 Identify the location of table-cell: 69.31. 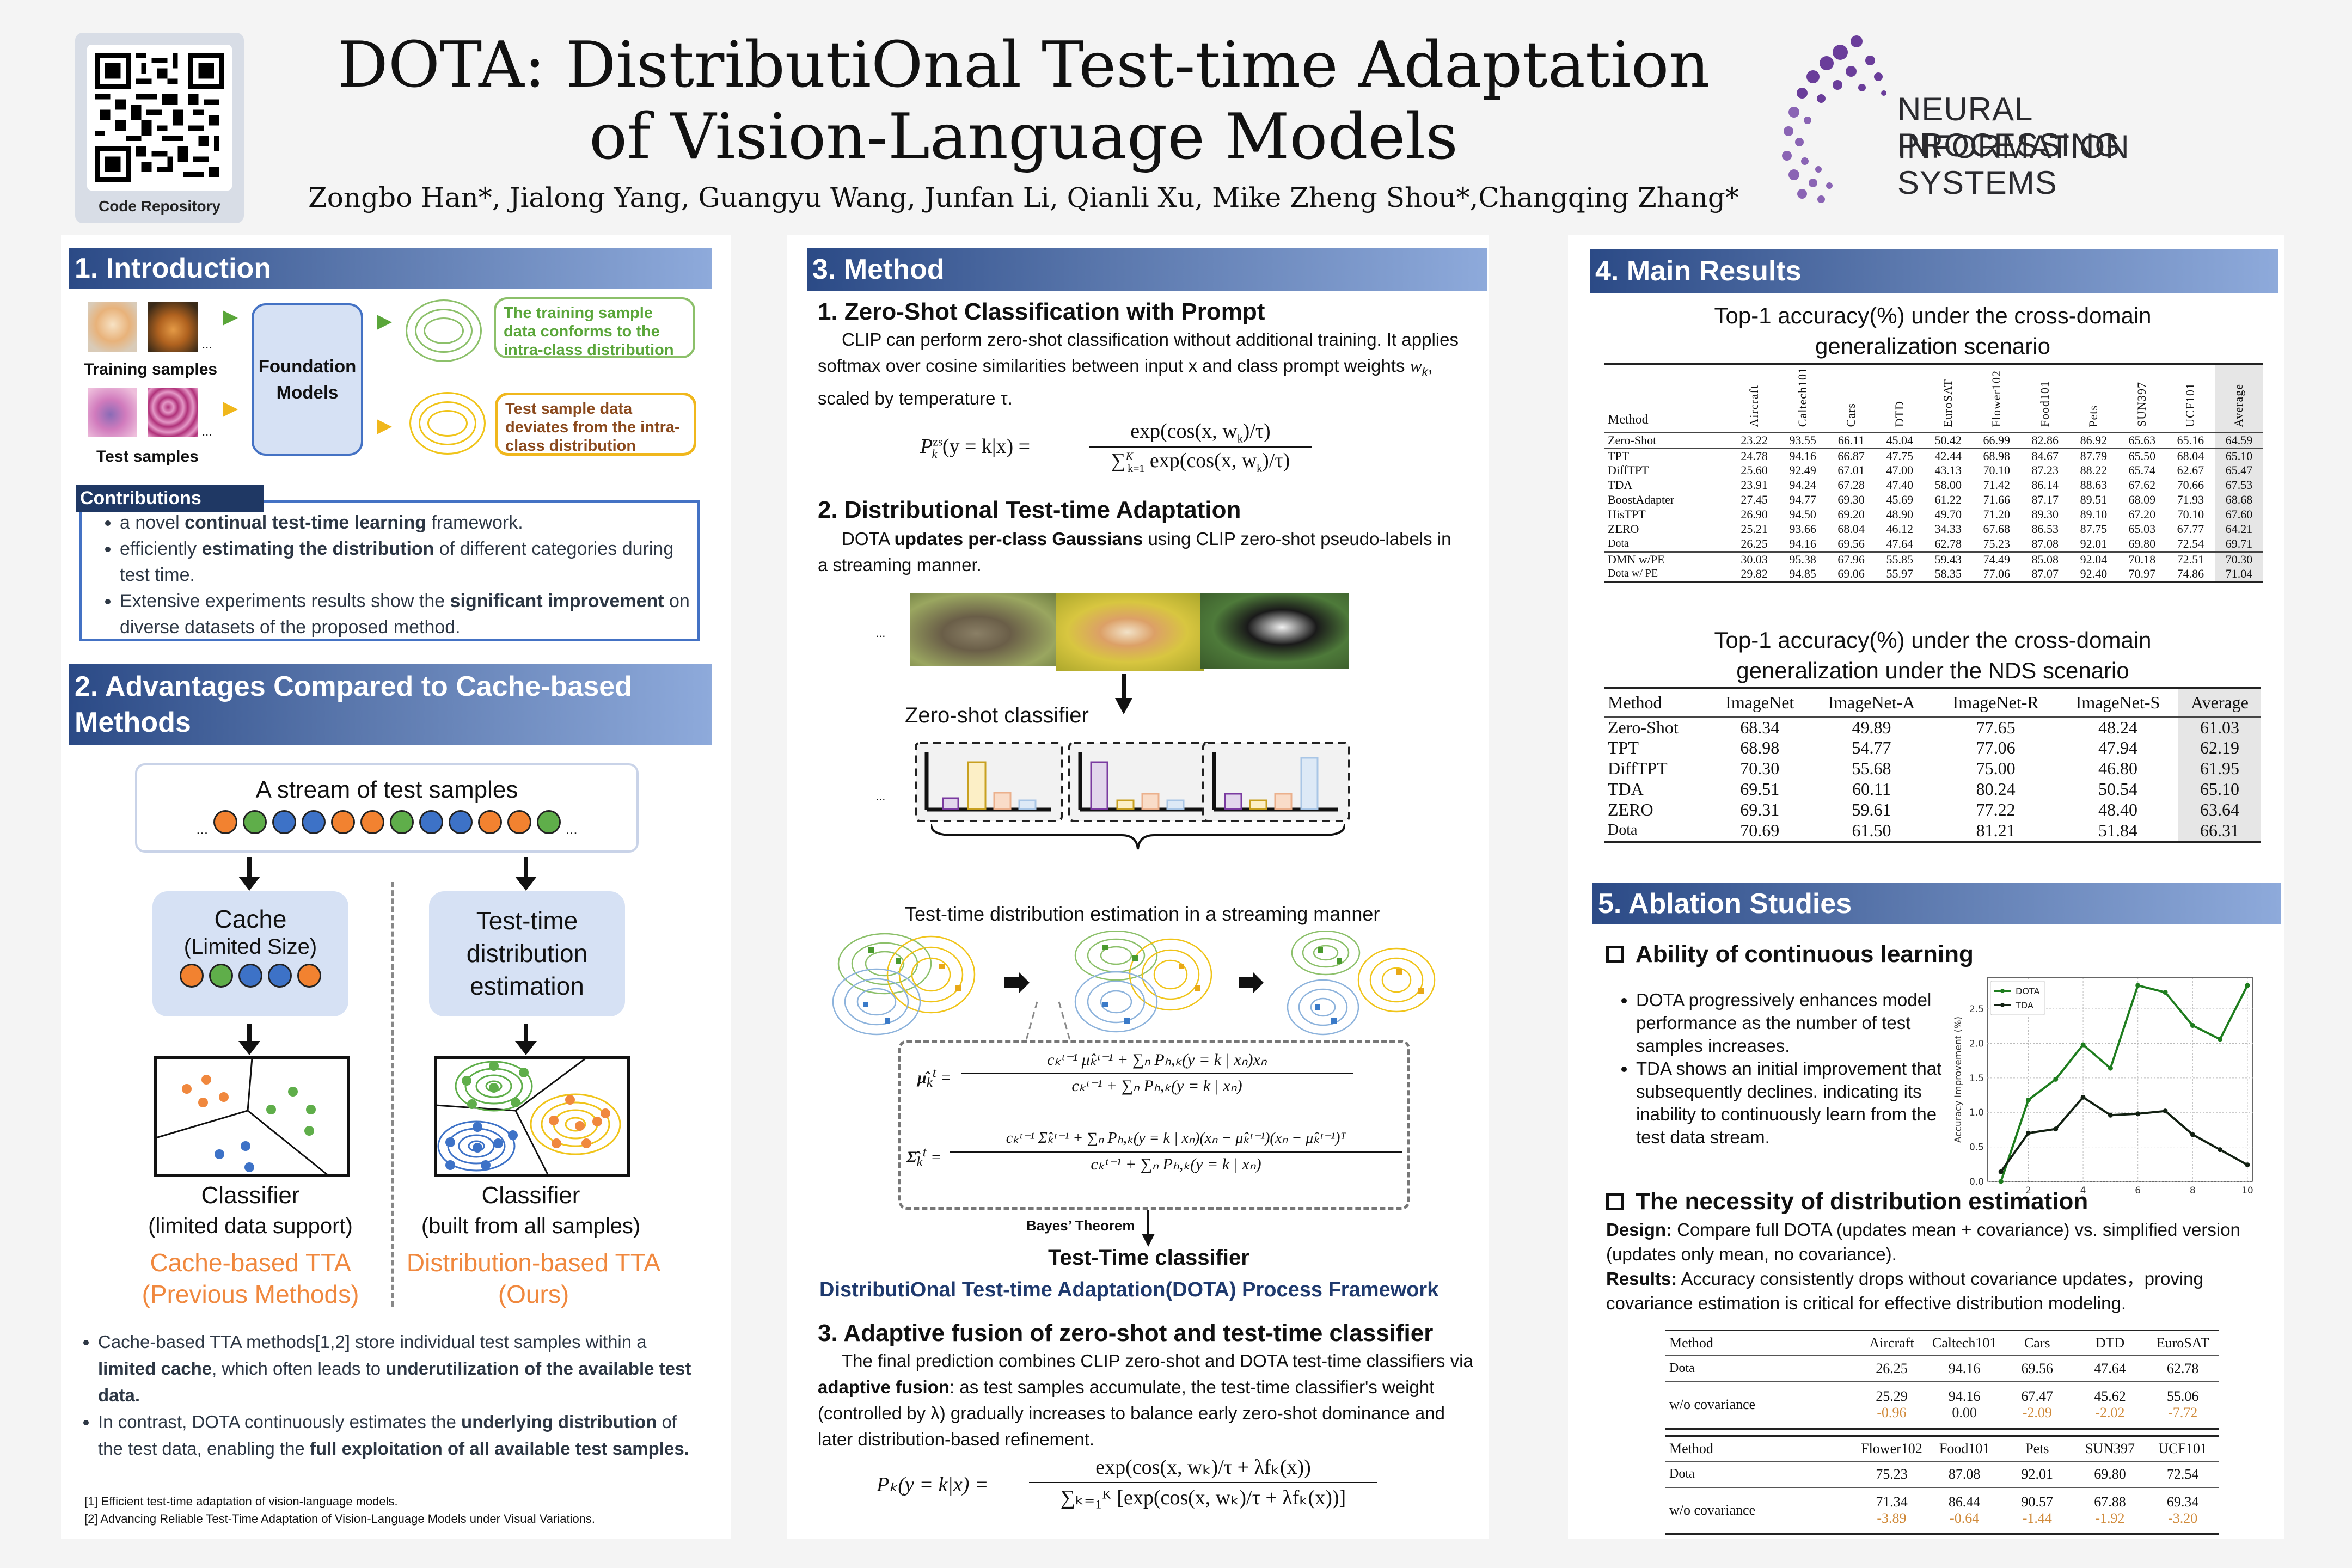
(1760, 809).